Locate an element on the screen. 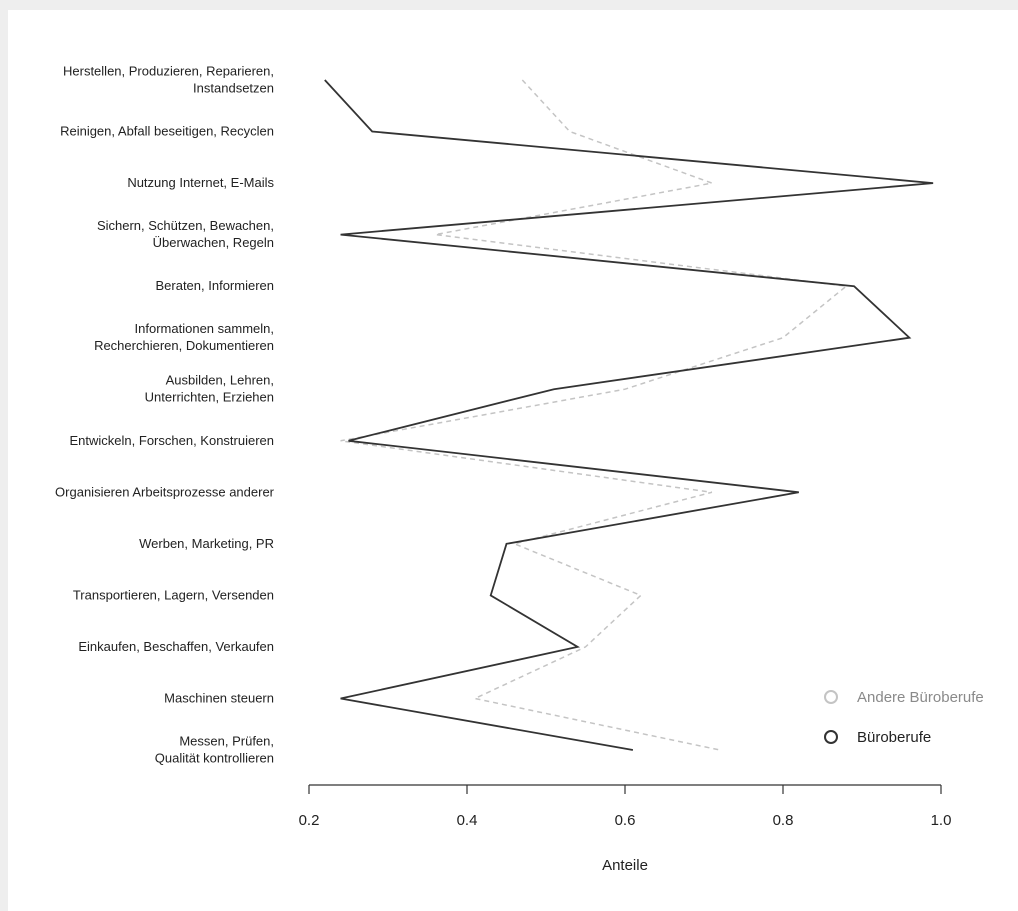 The image size is (1018, 911). category-label-line: Messen, Prüfen, is located at coordinates (226, 741).